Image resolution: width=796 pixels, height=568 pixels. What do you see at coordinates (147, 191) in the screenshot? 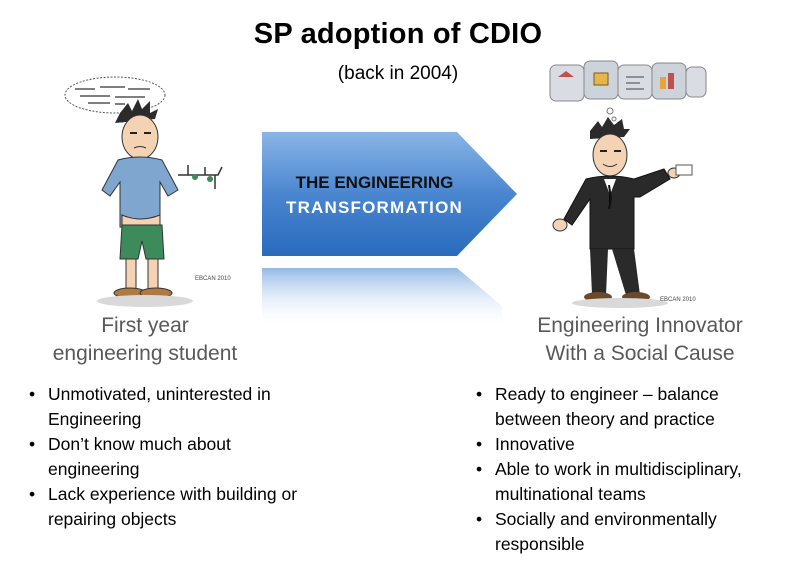
I see `student-cartoon: EBCAN 2010` at bounding box center [147, 191].